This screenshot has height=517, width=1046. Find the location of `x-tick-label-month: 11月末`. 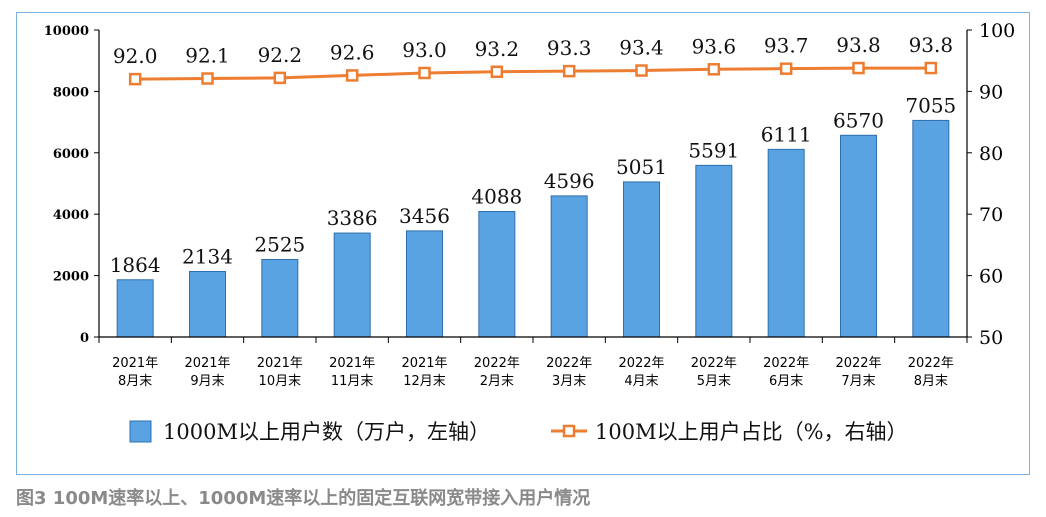

x-tick-label-month: 11月末 is located at coordinates (352, 381).